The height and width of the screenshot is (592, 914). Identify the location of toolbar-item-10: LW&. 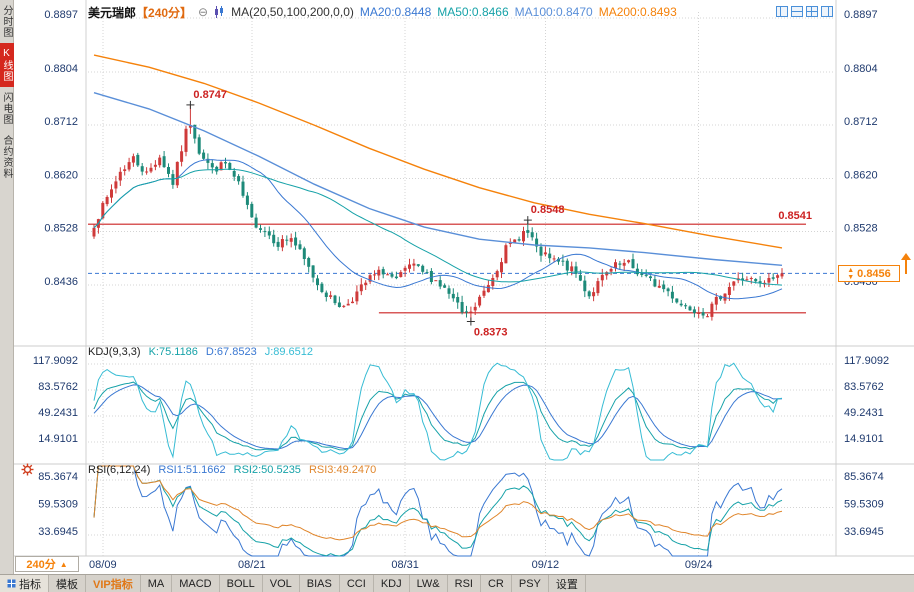
(429, 583).